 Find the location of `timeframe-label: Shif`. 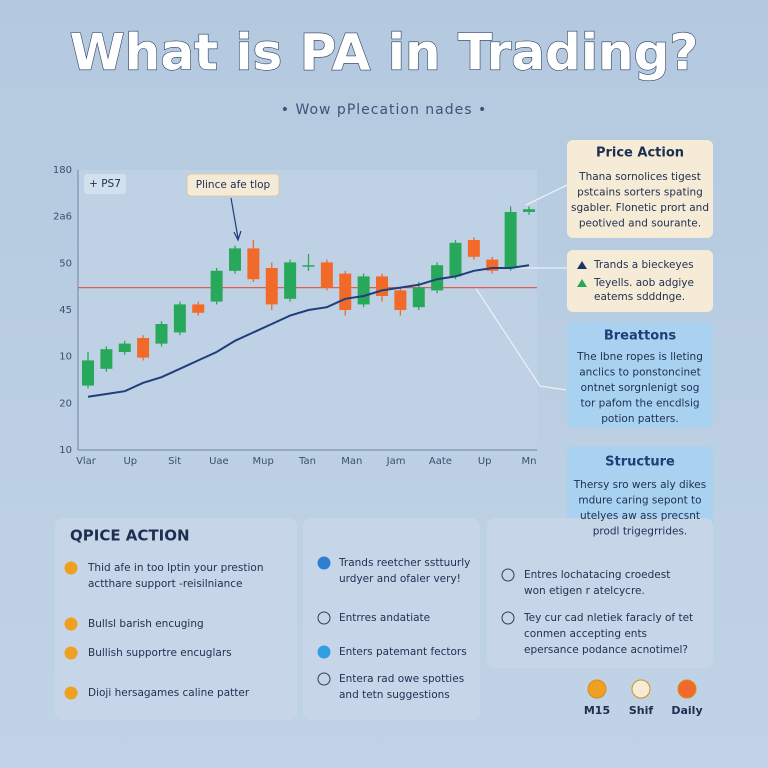

timeframe-label: Shif is located at coordinates (641, 710).